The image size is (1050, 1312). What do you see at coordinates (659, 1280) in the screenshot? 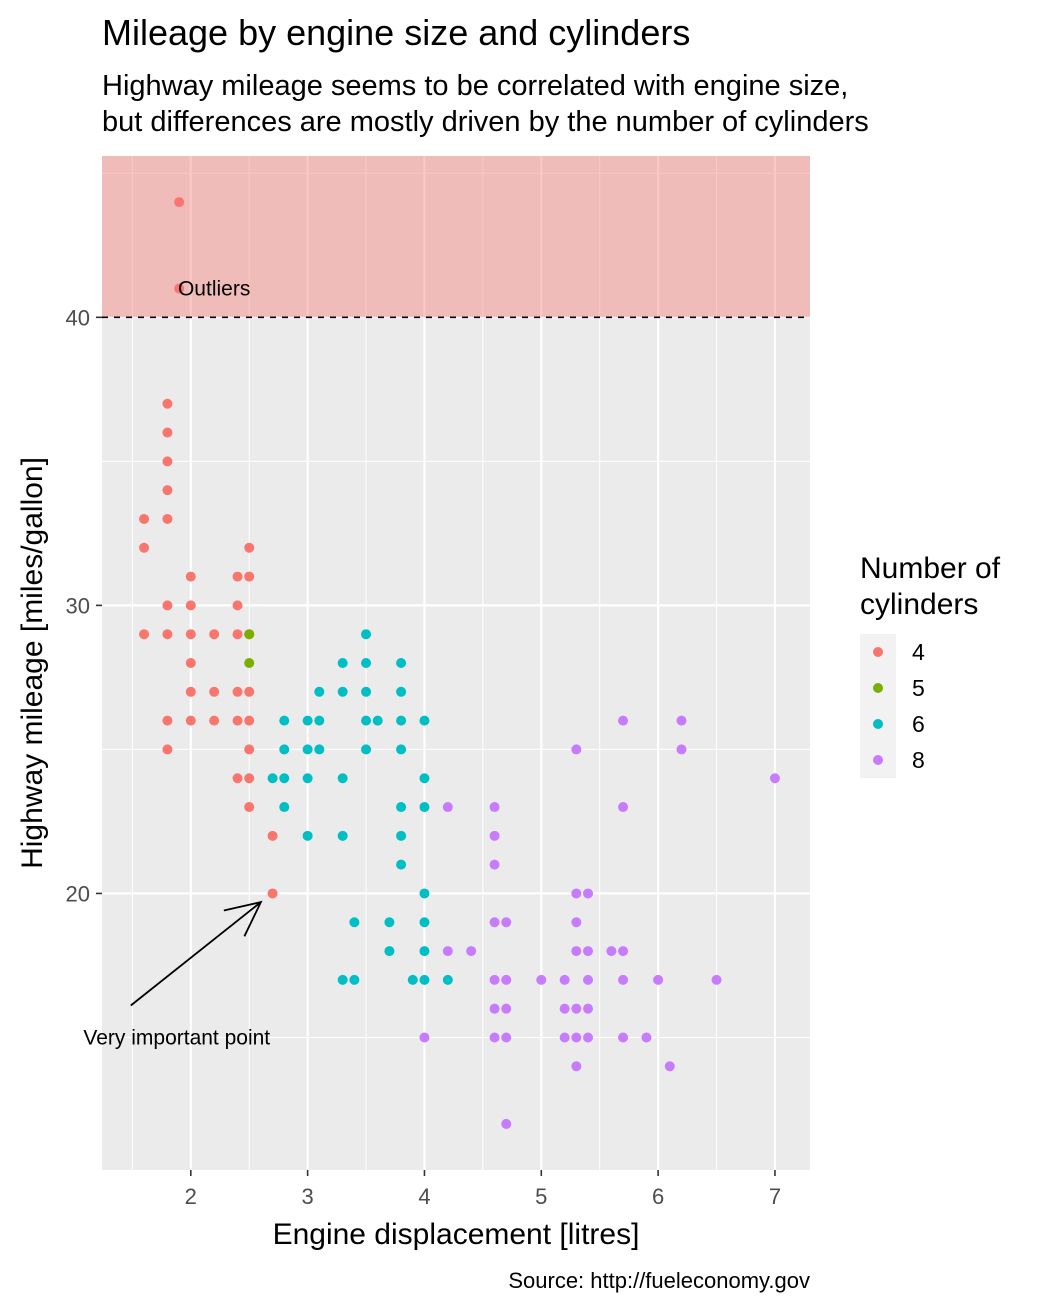
I see `chart-caption: Source: http://fueleconomy.gov` at bounding box center [659, 1280].